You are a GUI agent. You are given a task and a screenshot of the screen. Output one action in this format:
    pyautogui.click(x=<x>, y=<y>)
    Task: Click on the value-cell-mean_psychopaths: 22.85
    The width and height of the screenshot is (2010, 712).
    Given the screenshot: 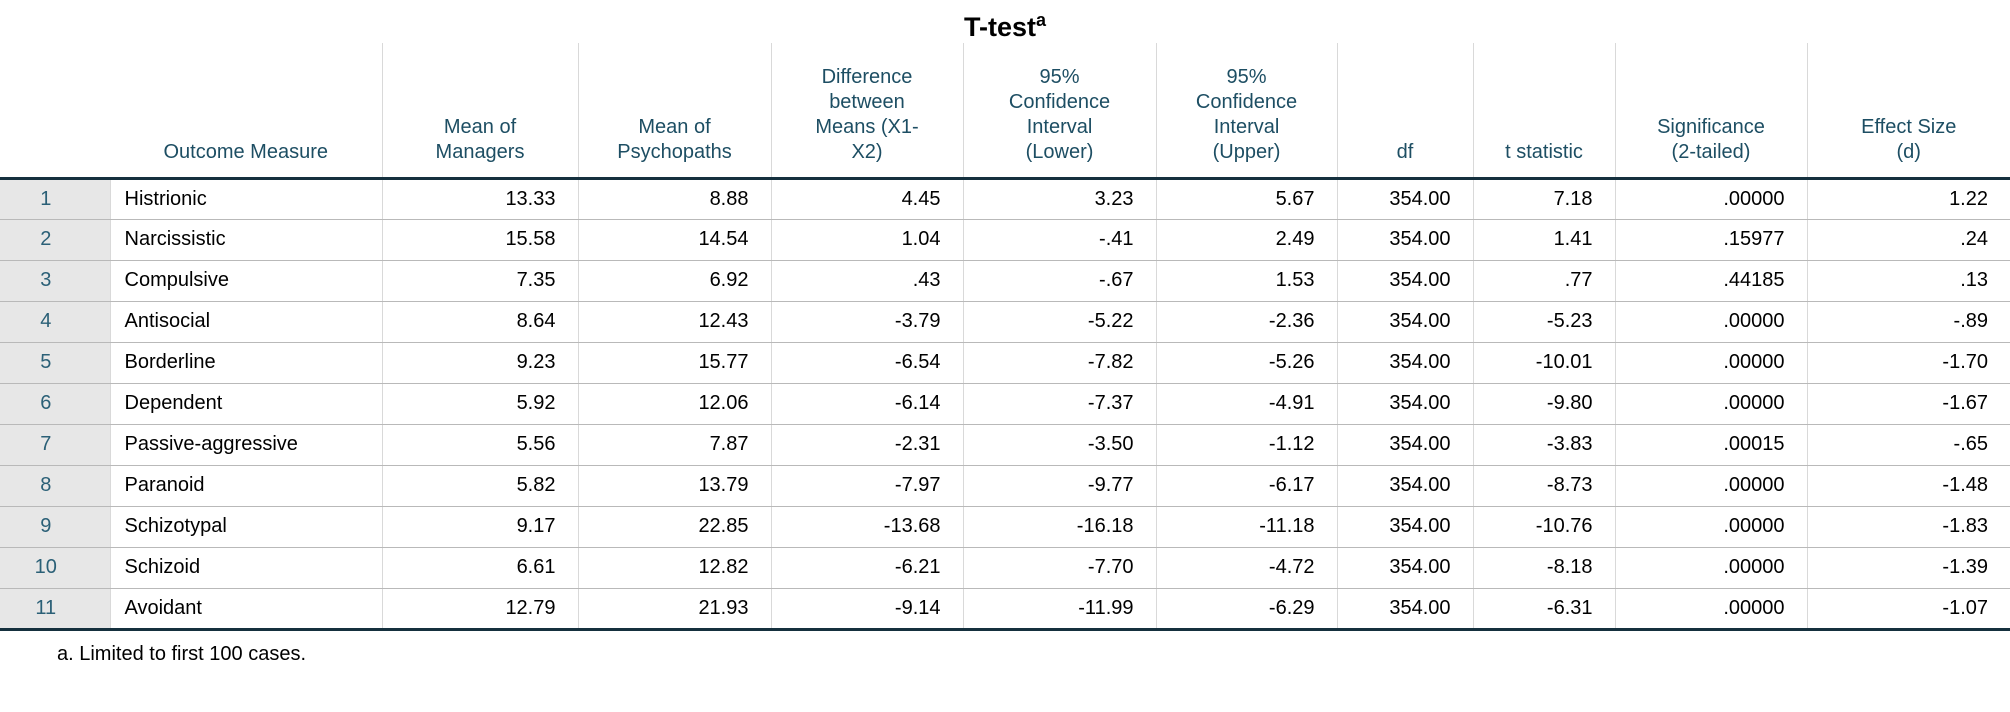 What is the action you would take?
    pyautogui.click(x=674, y=527)
    